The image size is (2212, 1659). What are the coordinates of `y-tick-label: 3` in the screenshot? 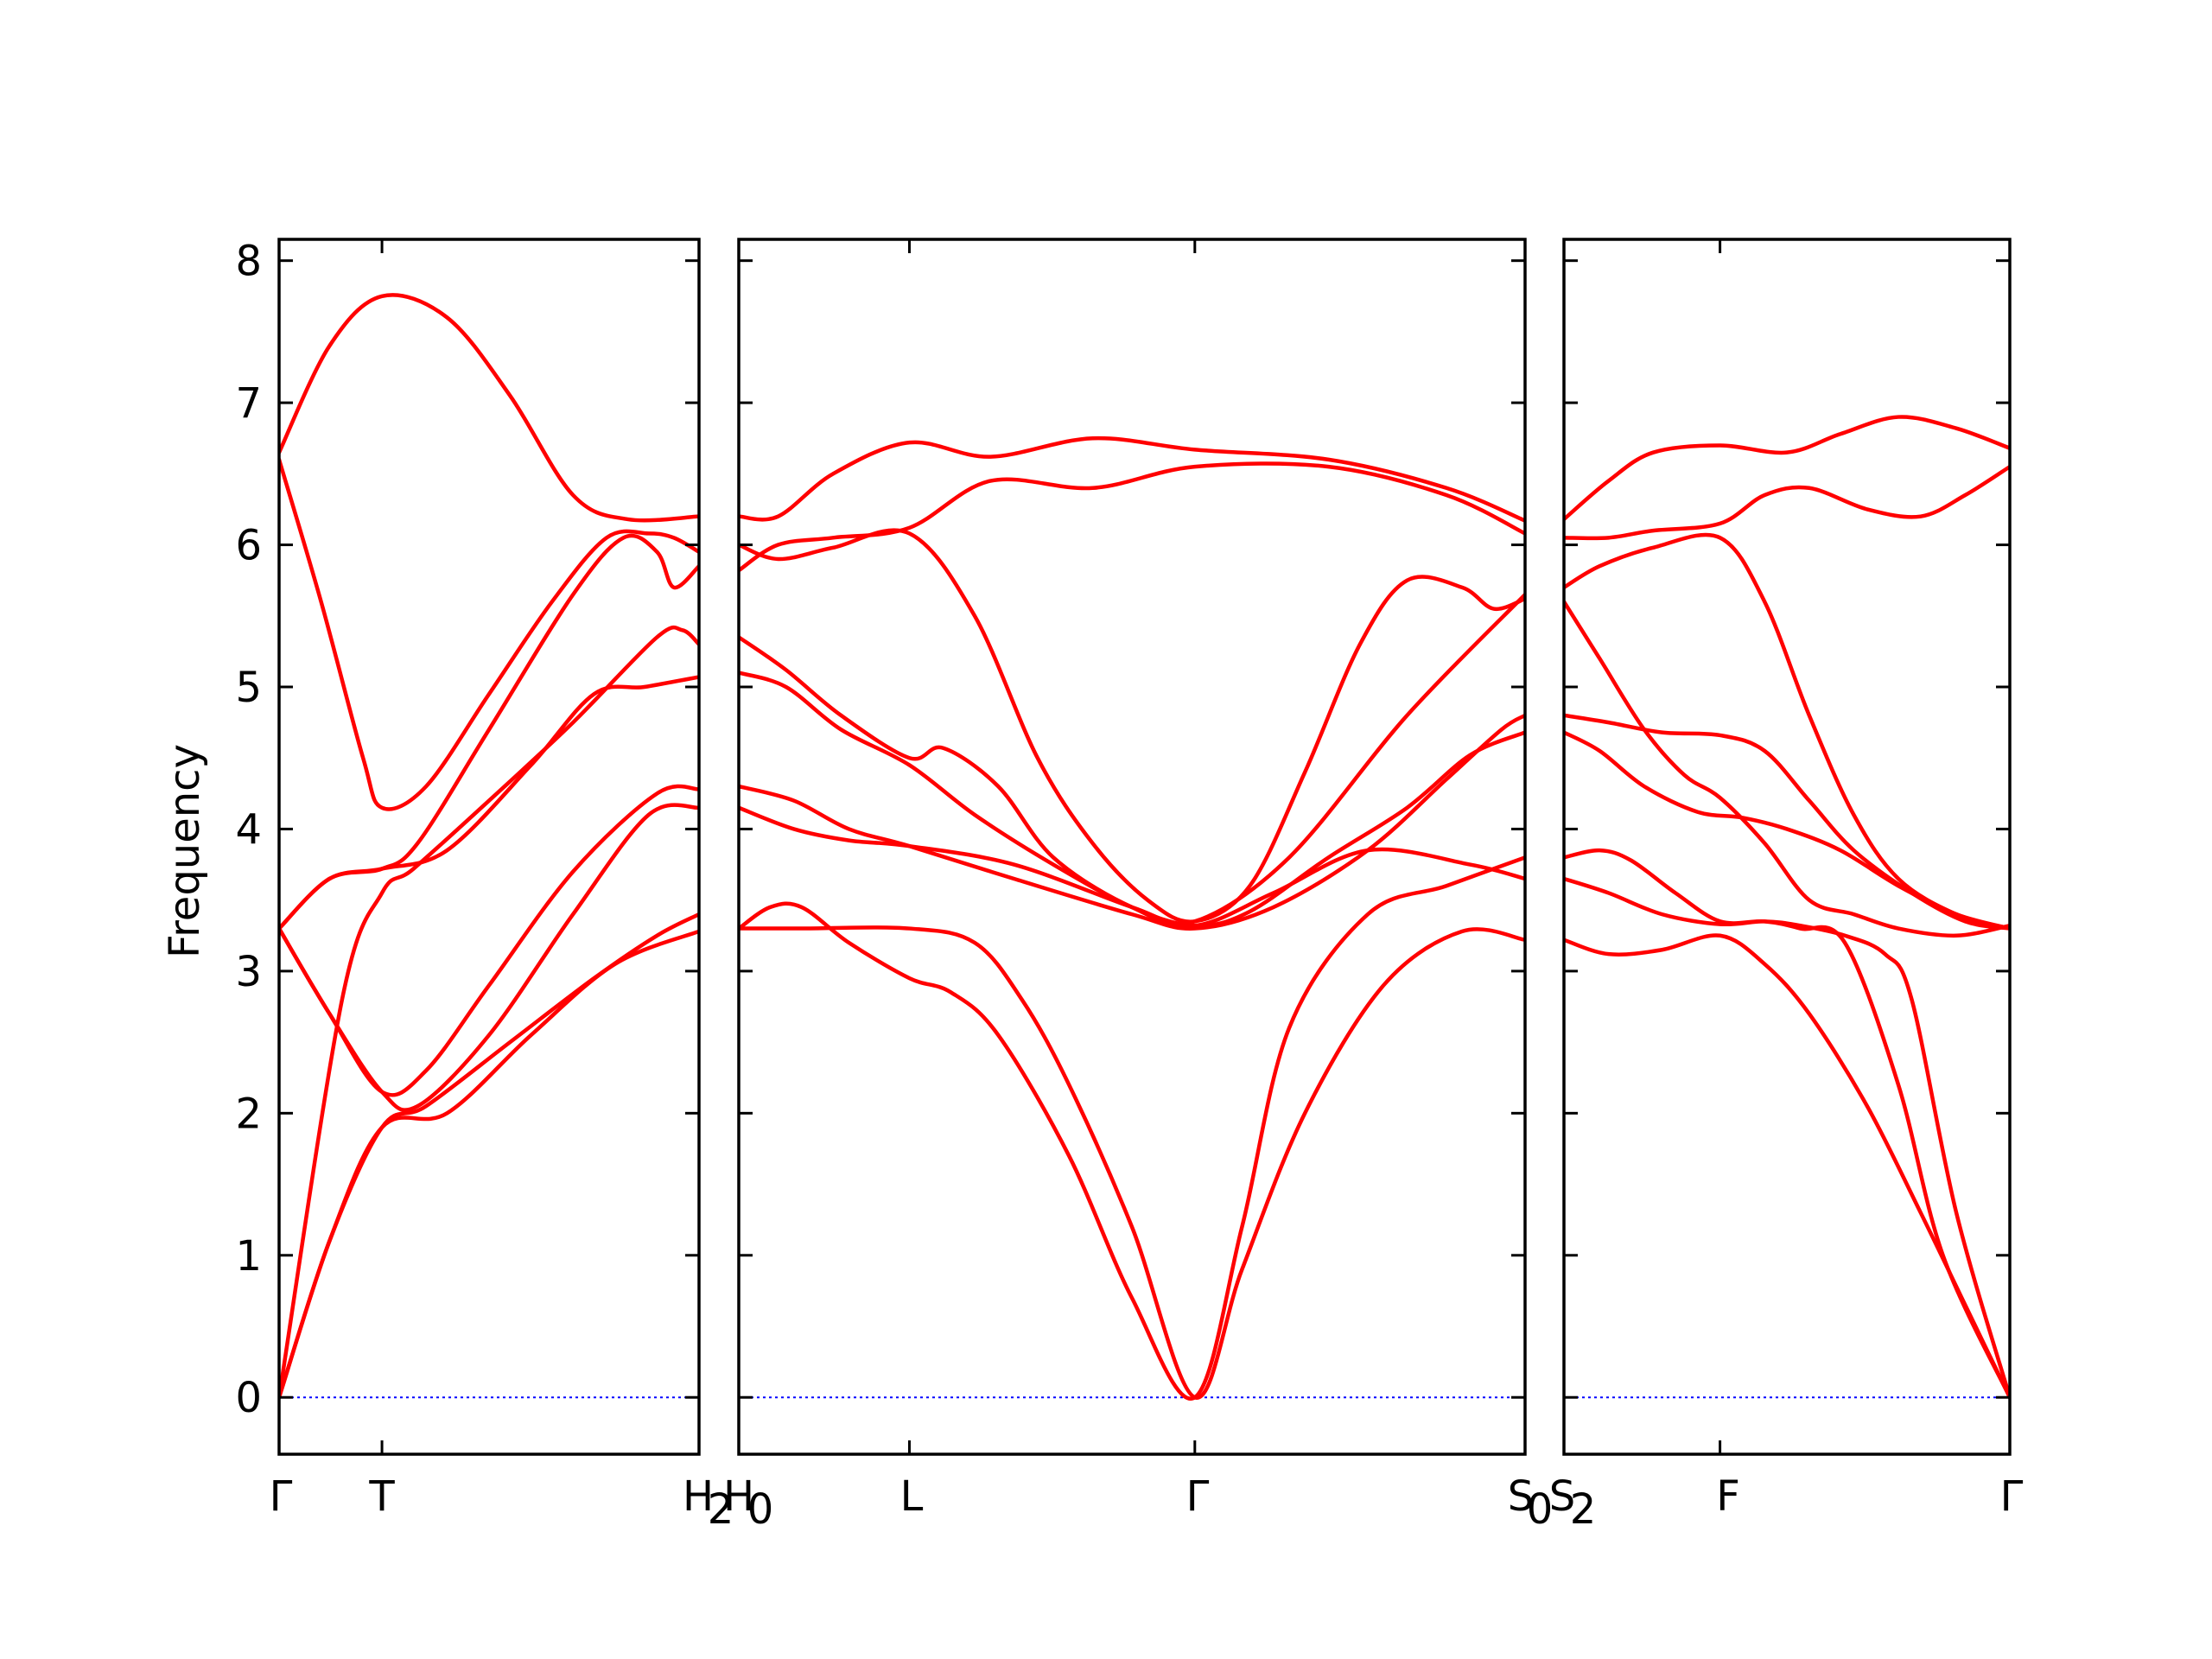 It's located at (248, 972).